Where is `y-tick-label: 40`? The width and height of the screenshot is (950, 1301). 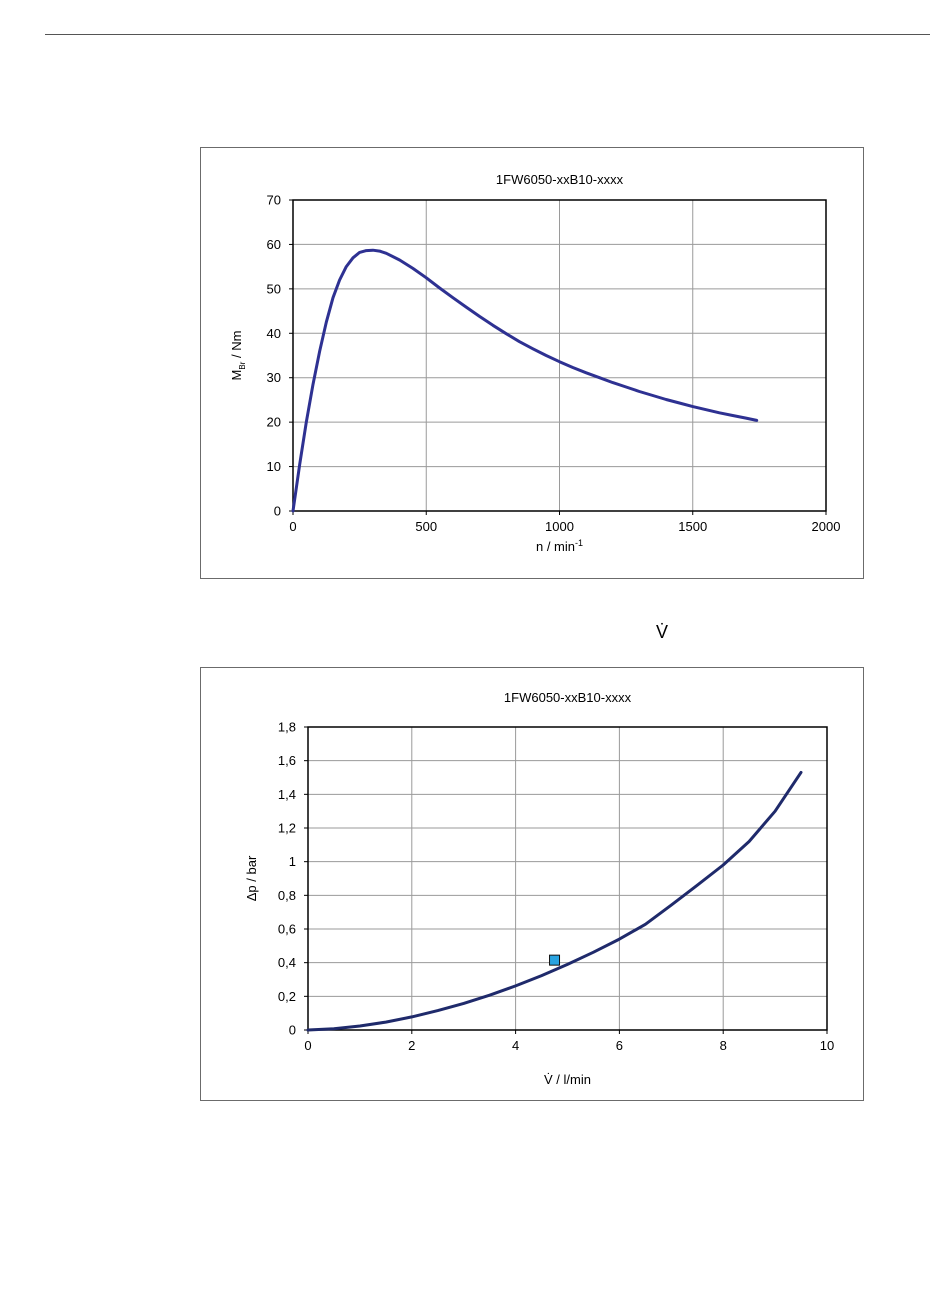 y-tick-label: 40 is located at coordinates (274, 333).